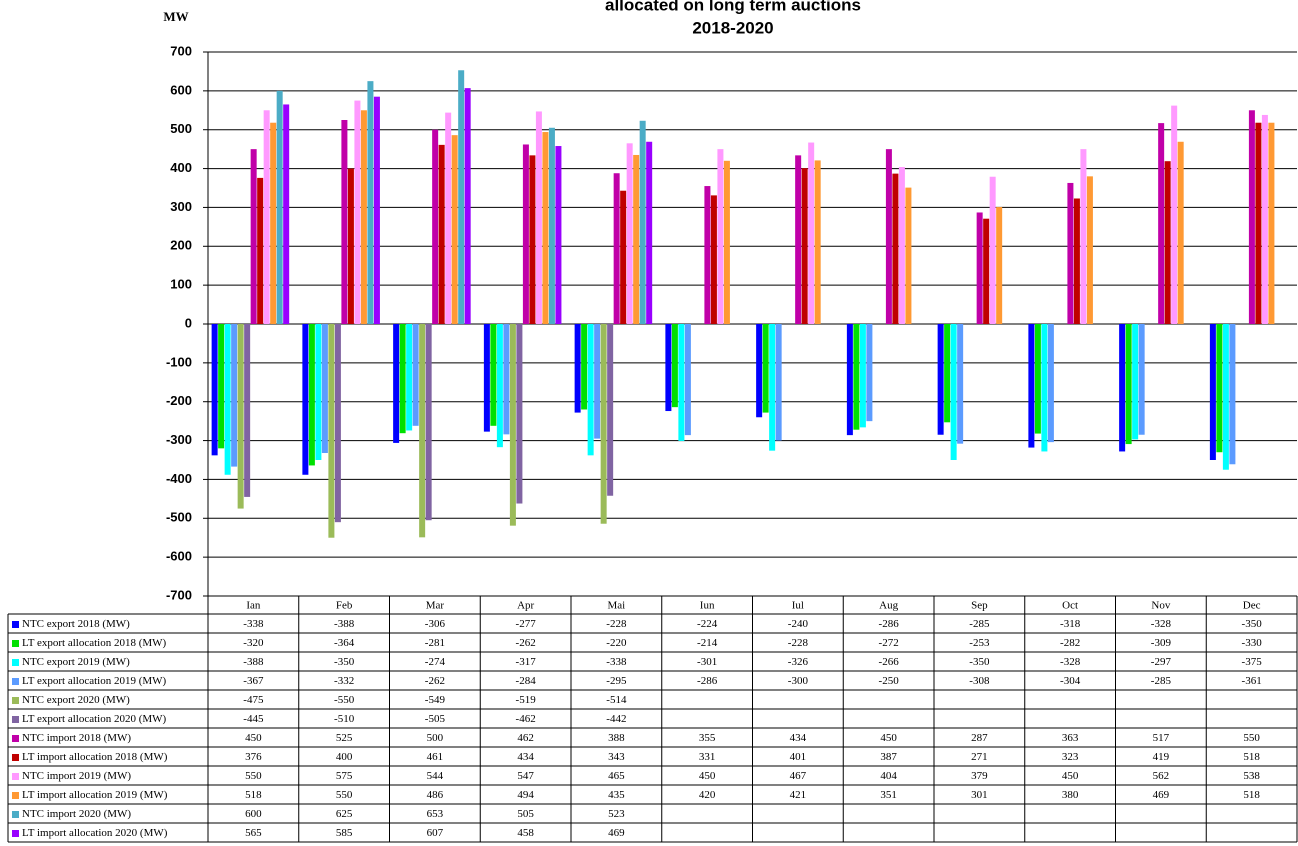 The width and height of the screenshot is (1298, 846). I want to click on table-value: -475, so click(253, 700).